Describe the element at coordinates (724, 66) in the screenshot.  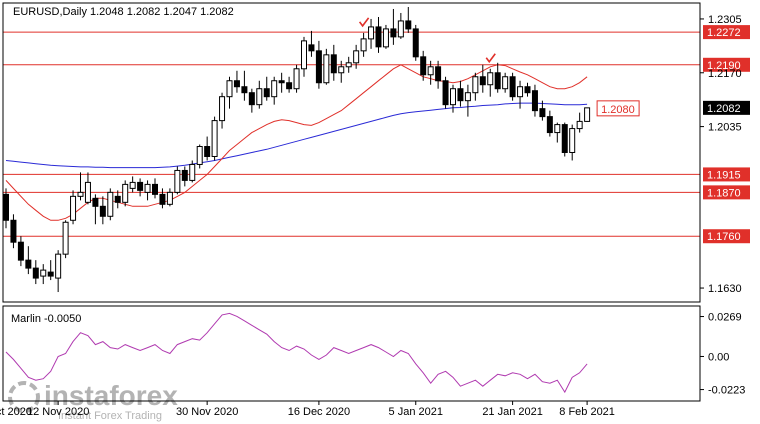
I see `level-label: 1.2190` at that location.